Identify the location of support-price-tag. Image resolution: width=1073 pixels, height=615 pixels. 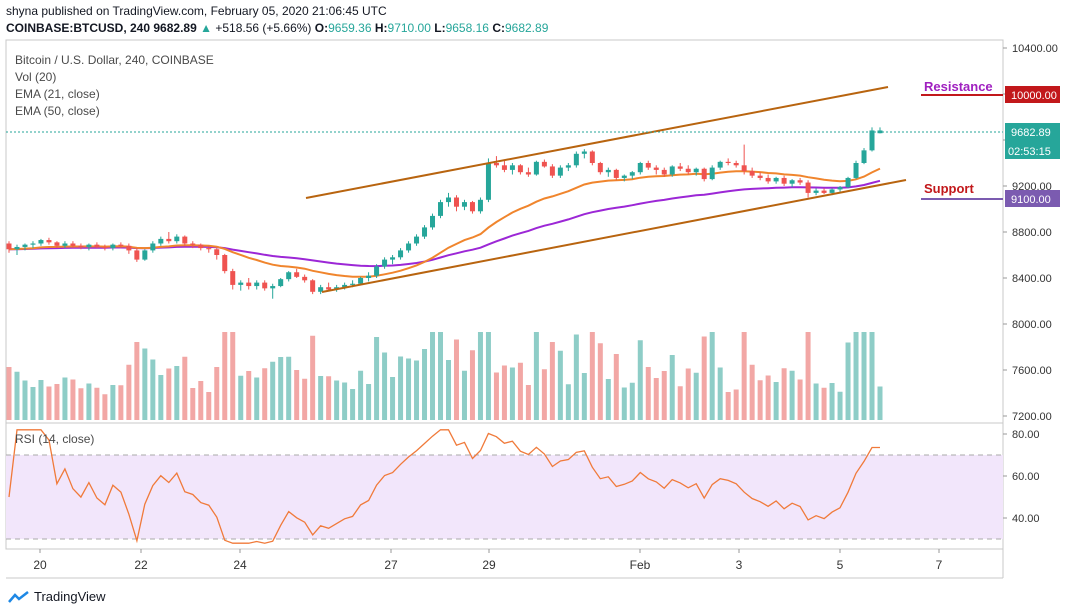
(1032, 198).